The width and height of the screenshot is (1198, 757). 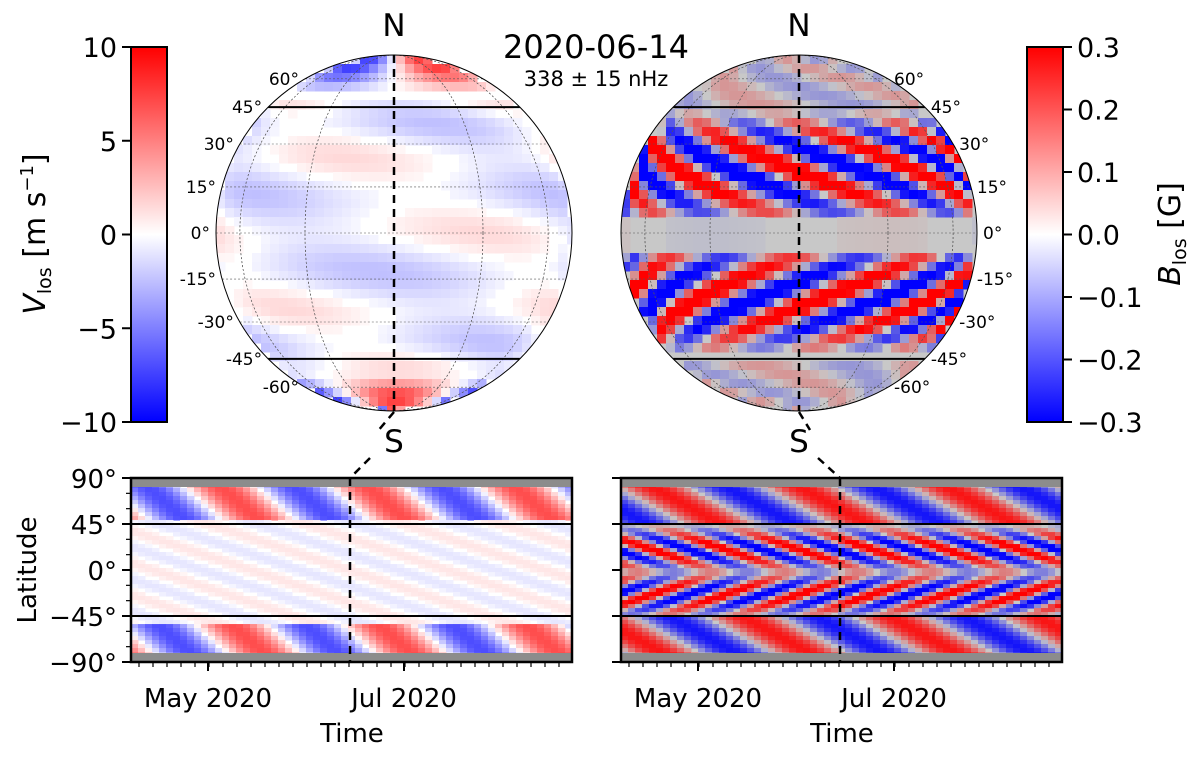 What do you see at coordinates (284, 80) in the screenshot?
I see `velocity-globe-lat-label: 60°` at bounding box center [284, 80].